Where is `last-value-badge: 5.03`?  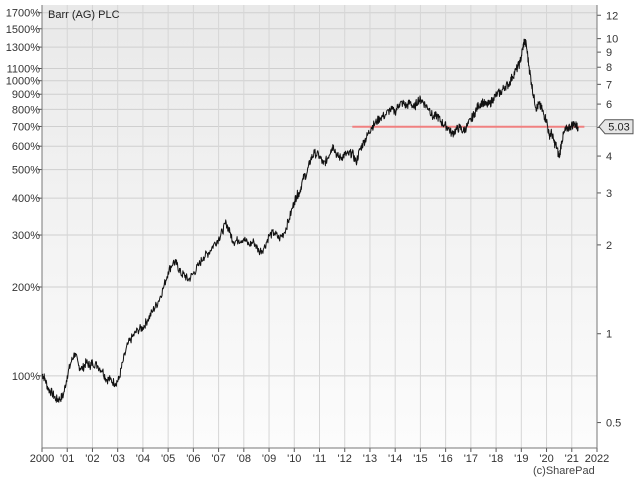 last-value-badge: 5.03 is located at coordinates (616, 127).